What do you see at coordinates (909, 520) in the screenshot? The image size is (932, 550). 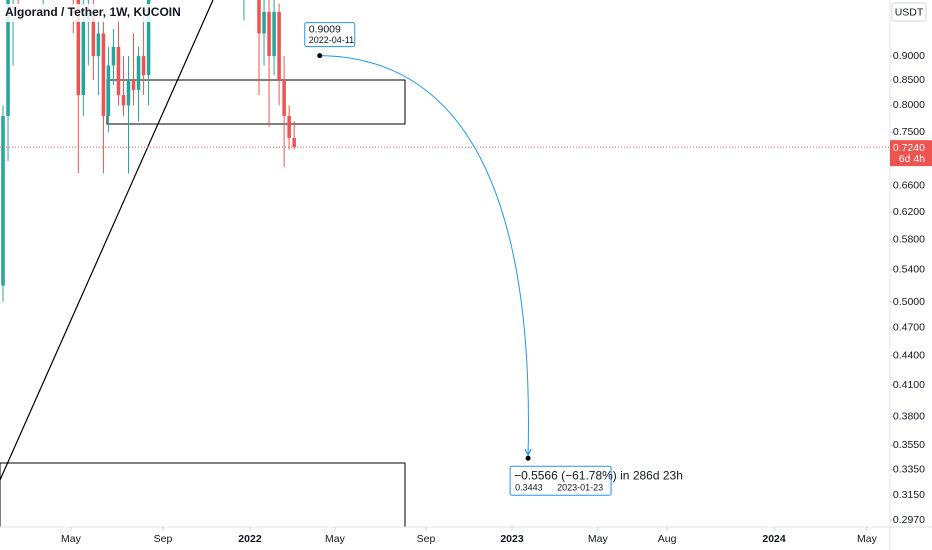 I see `y-tick-label: 0.2970` at bounding box center [909, 520].